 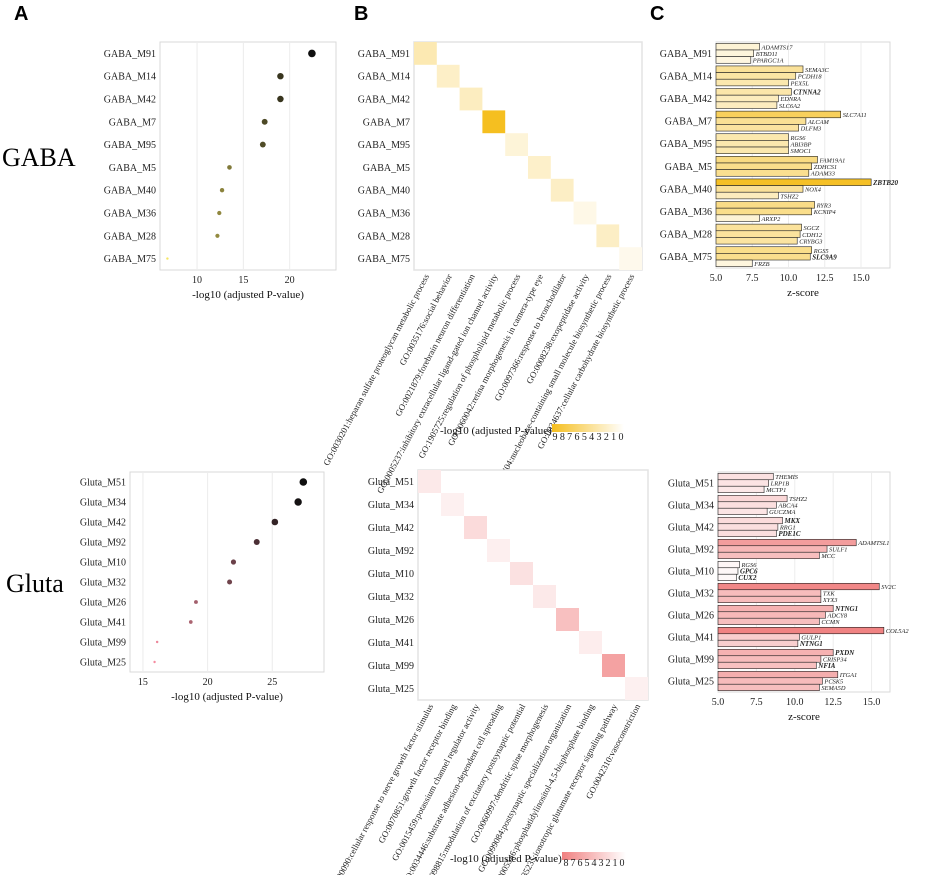 What do you see at coordinates (391, 643) in the screenshot?
I see `gluta_heat-y-tick: Gluta_M41` at bounding box center [391, 643].